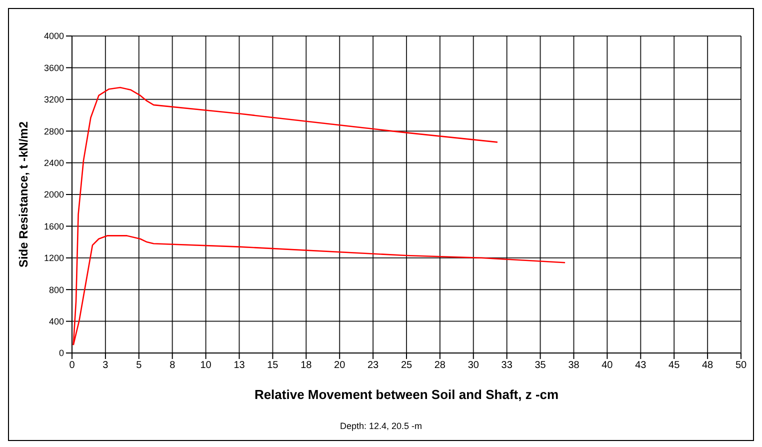  What do you see at coordinates (105, 366) in the screenshot?
I see `x-tick-label: 3` at bounding box center [105, 366].